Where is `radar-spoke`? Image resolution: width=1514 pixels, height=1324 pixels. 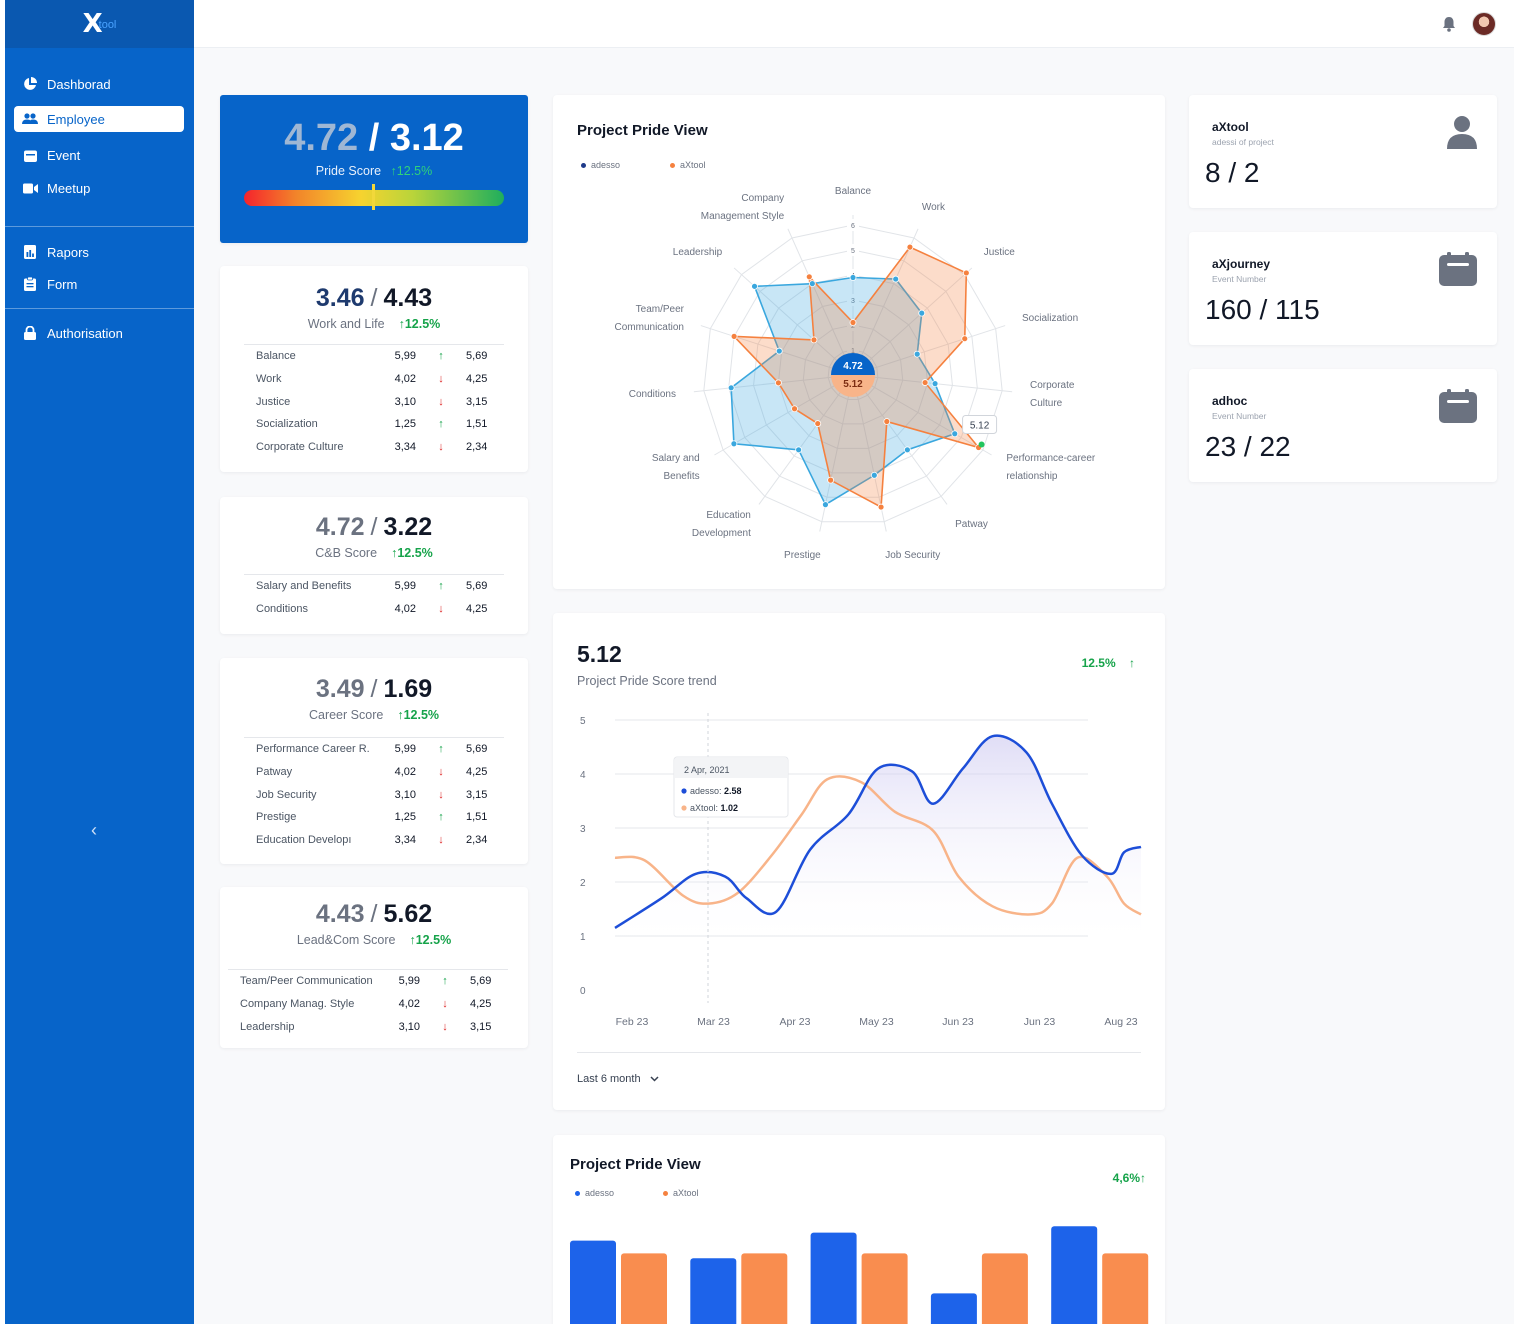
radar-spoke is located at coordinates (820, 302).